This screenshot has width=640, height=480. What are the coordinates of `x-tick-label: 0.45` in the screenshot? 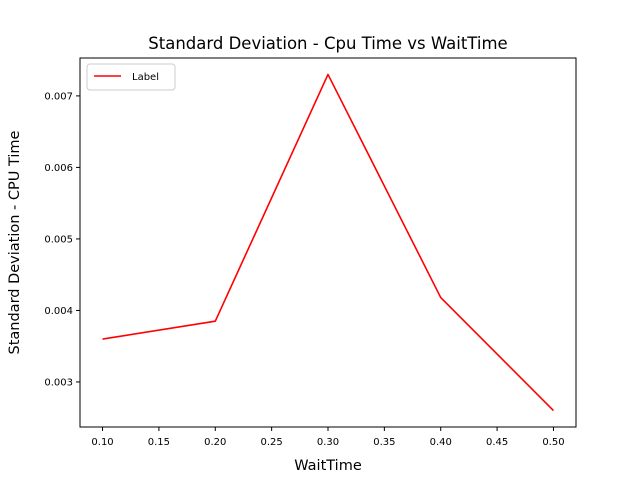 It's located at (497, 442).